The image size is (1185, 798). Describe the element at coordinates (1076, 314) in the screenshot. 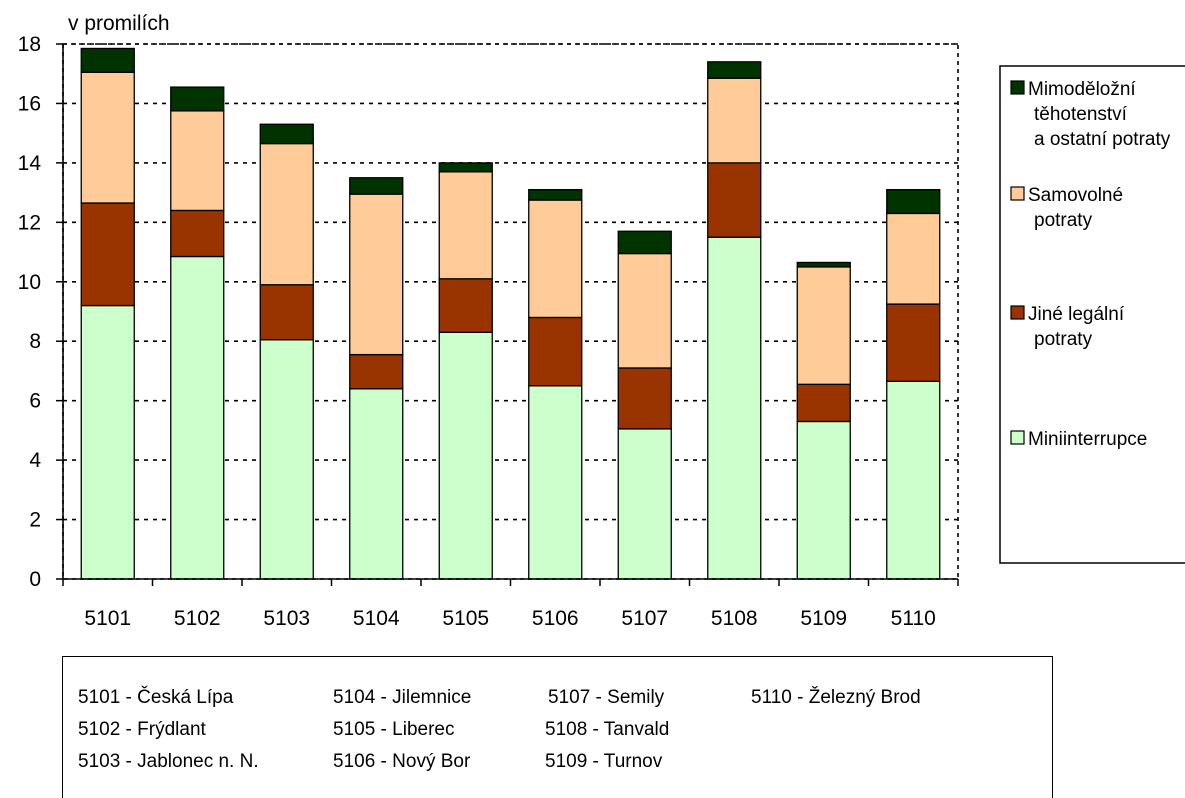

I see `legend-label-2-0: Jiné legální` at that location.